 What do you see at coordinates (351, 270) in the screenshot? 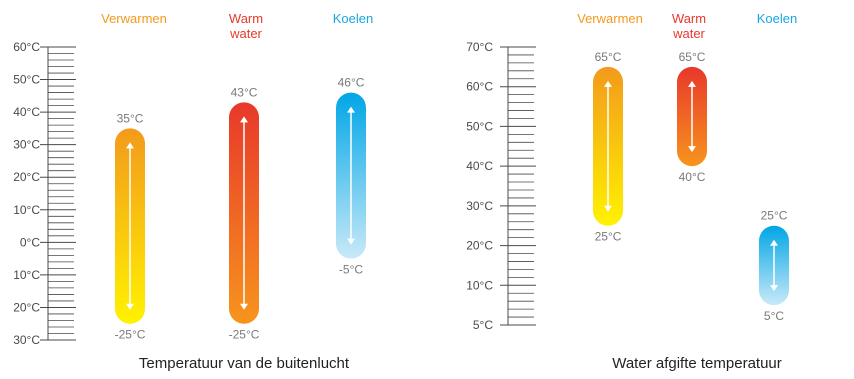
I see `min-value-label: -5°C` at bounding box center [351, 270].